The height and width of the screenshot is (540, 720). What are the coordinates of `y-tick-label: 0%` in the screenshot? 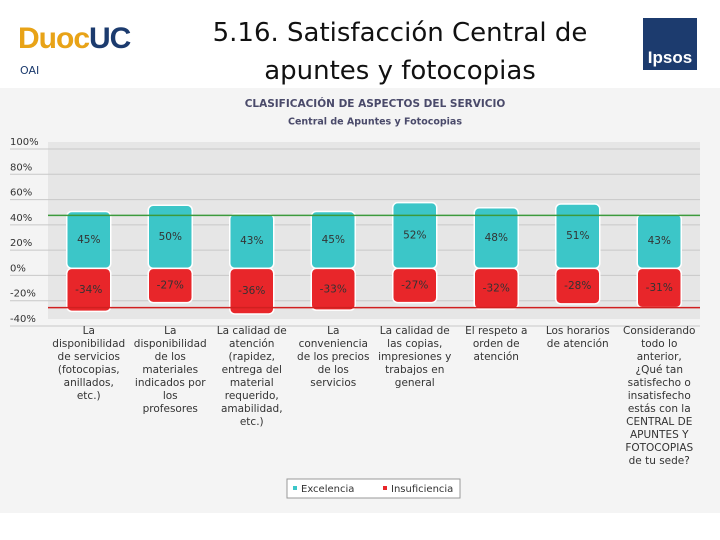 It's located at (18, 268).